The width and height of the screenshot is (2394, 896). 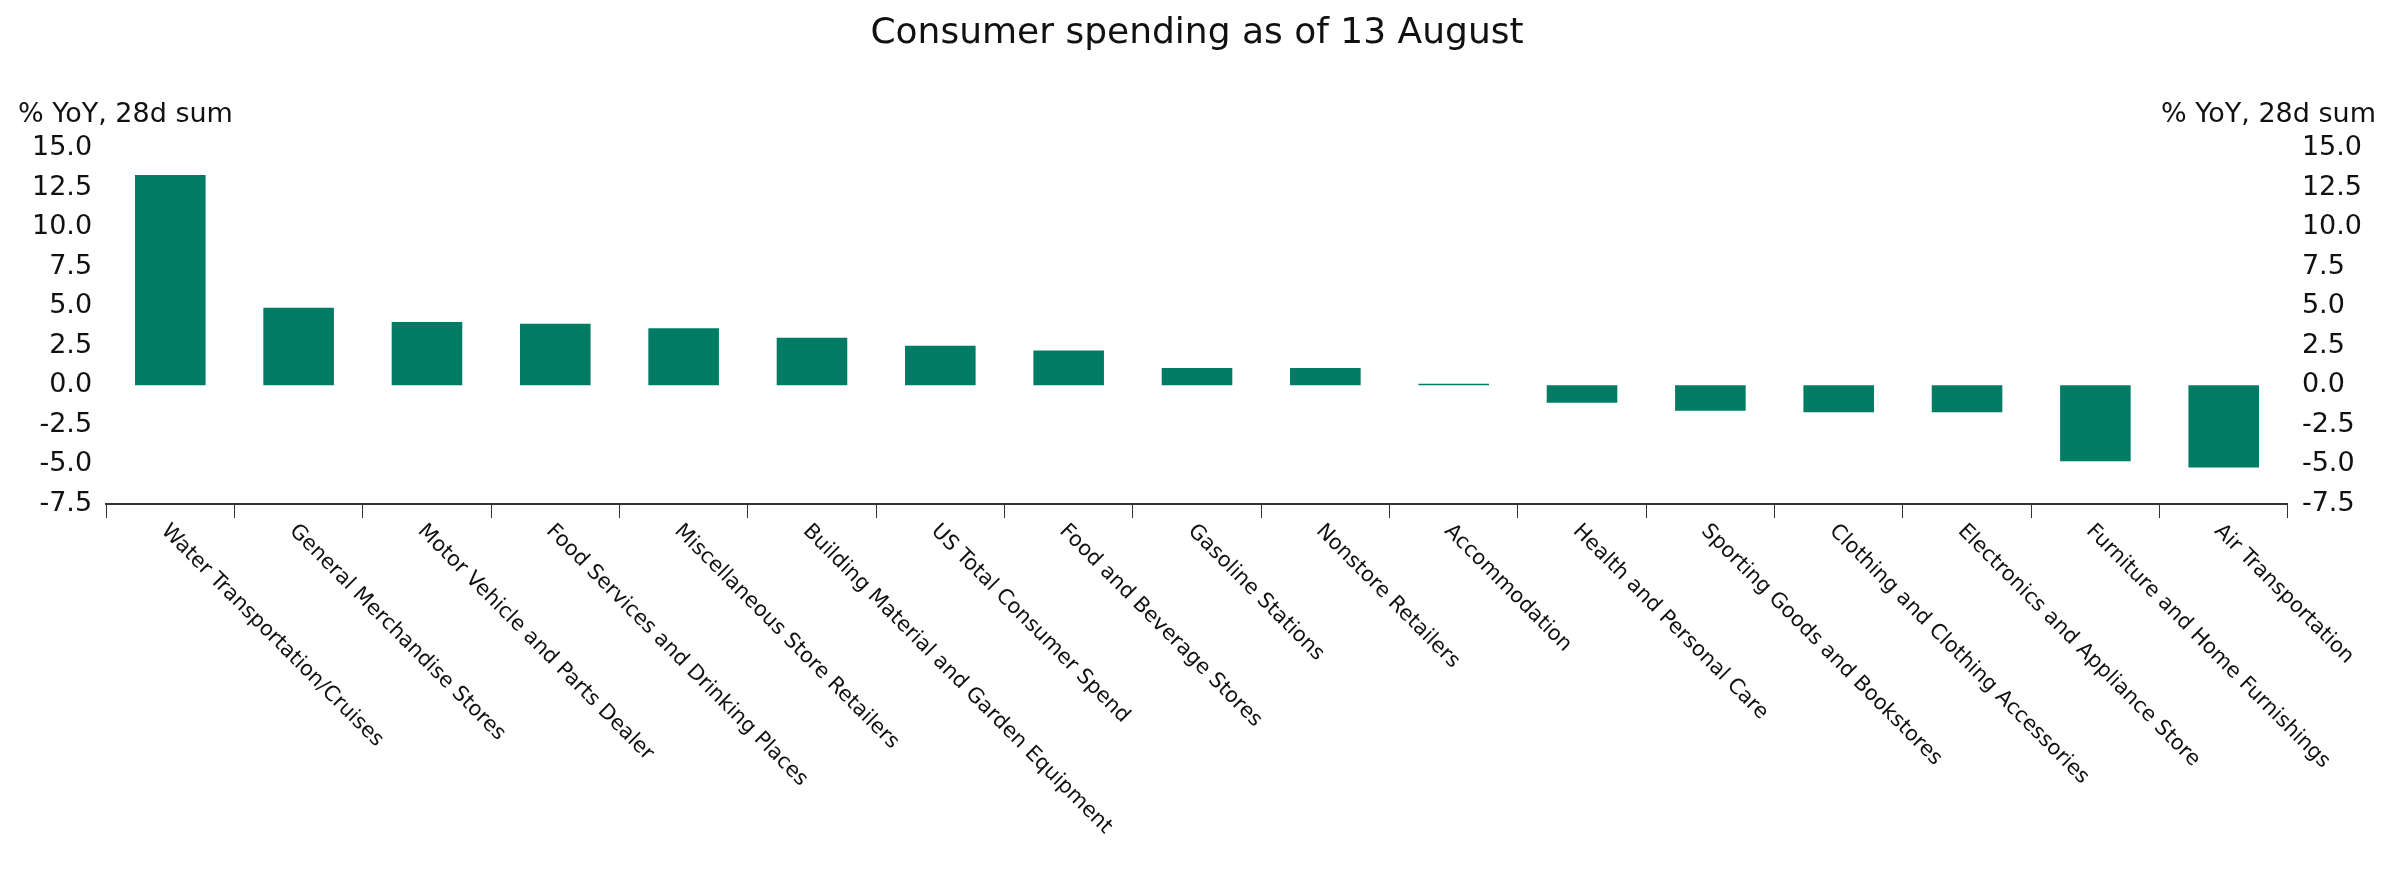 I want to click on y-tick-label: -5.0, so click(x=66, y=462).